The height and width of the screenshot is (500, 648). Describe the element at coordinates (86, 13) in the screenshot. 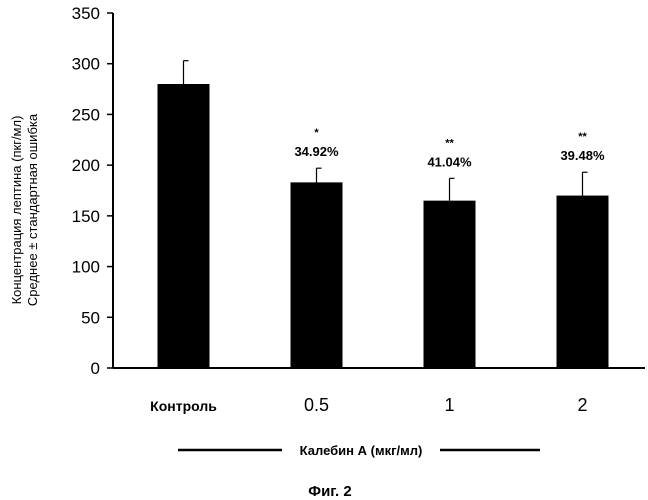

I see `y-tick-label: 350` at that location.